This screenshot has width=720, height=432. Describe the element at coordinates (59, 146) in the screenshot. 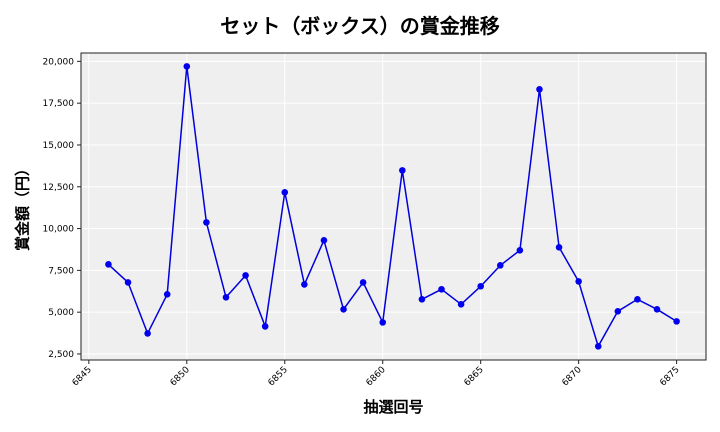

I see `y-tick-label: 15,000` at that location.